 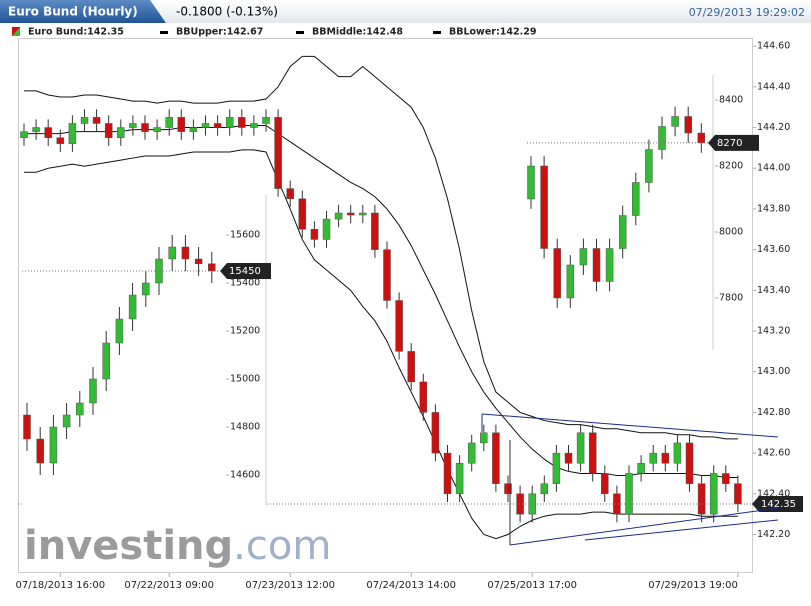 What do you see at coordinates (245, 283) in the screenshot?
I see `y-tick-label: 15400` at bounding box center [245, 283].